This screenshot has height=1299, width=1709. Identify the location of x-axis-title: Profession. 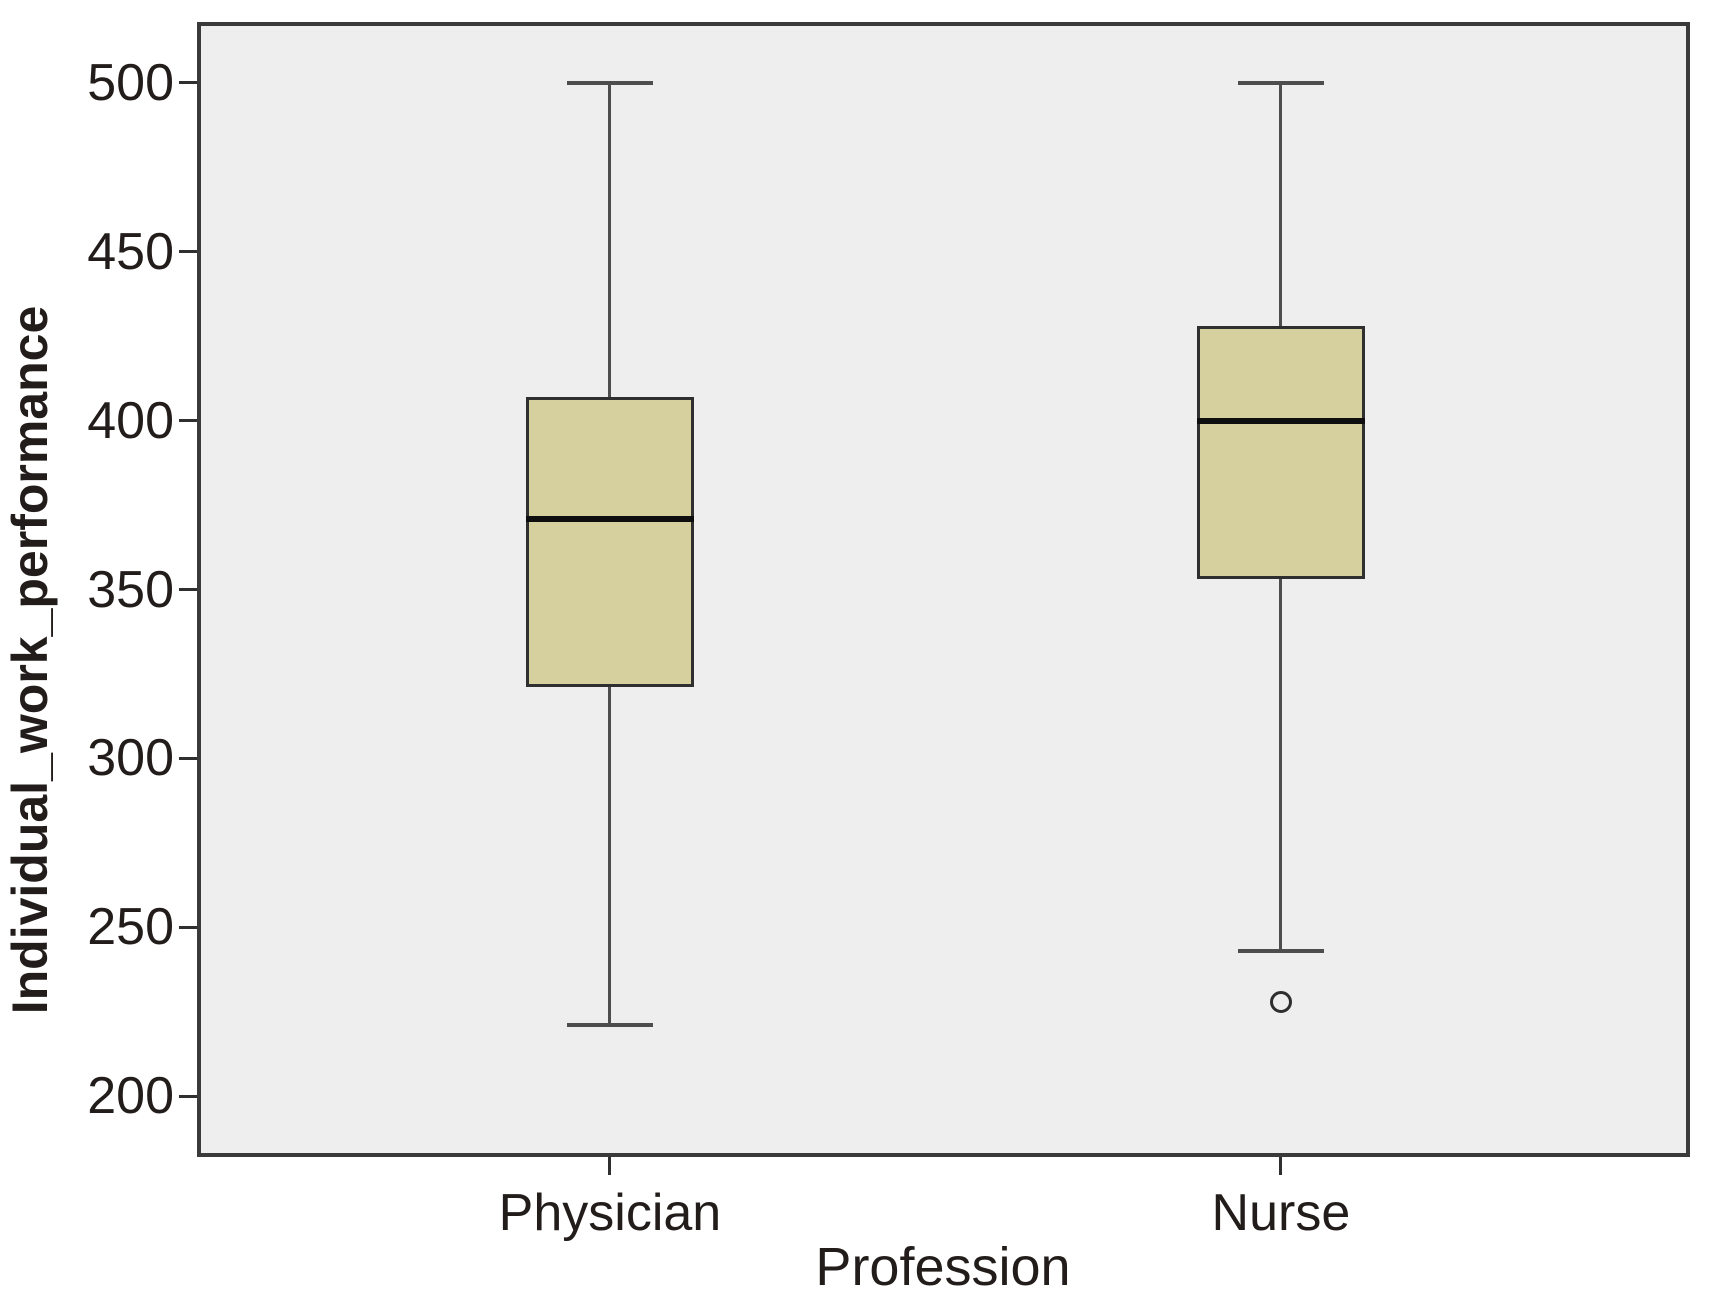
(943, 1267).